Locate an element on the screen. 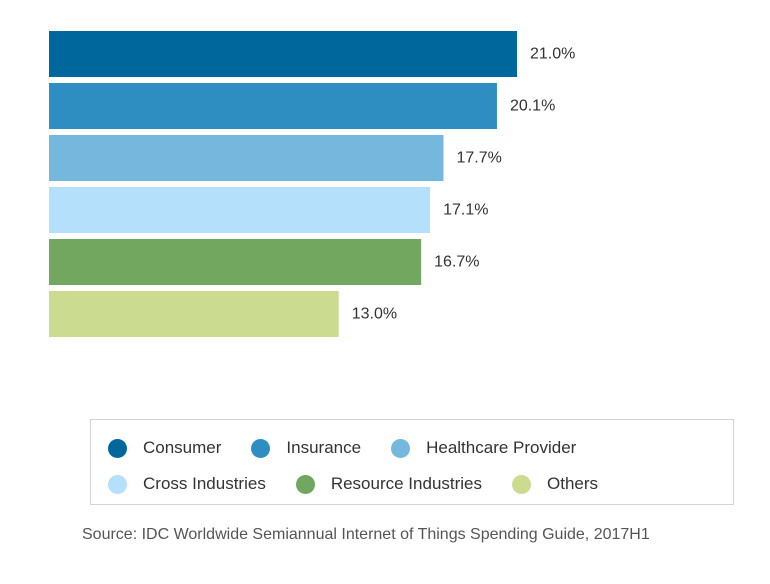 This screenshot has height=584, width=770. legend-row: Consumer Insurance Healthcare Provider is located at coordinates (420, 448).